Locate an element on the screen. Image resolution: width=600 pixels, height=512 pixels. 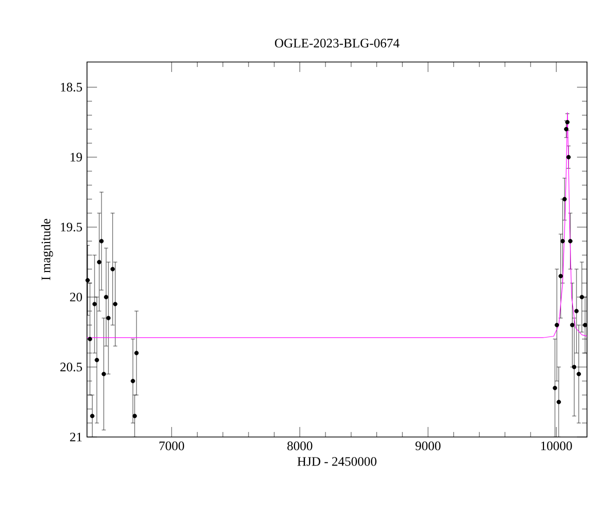
x-tick-label: 7000 is located at coordinates (172, 446).